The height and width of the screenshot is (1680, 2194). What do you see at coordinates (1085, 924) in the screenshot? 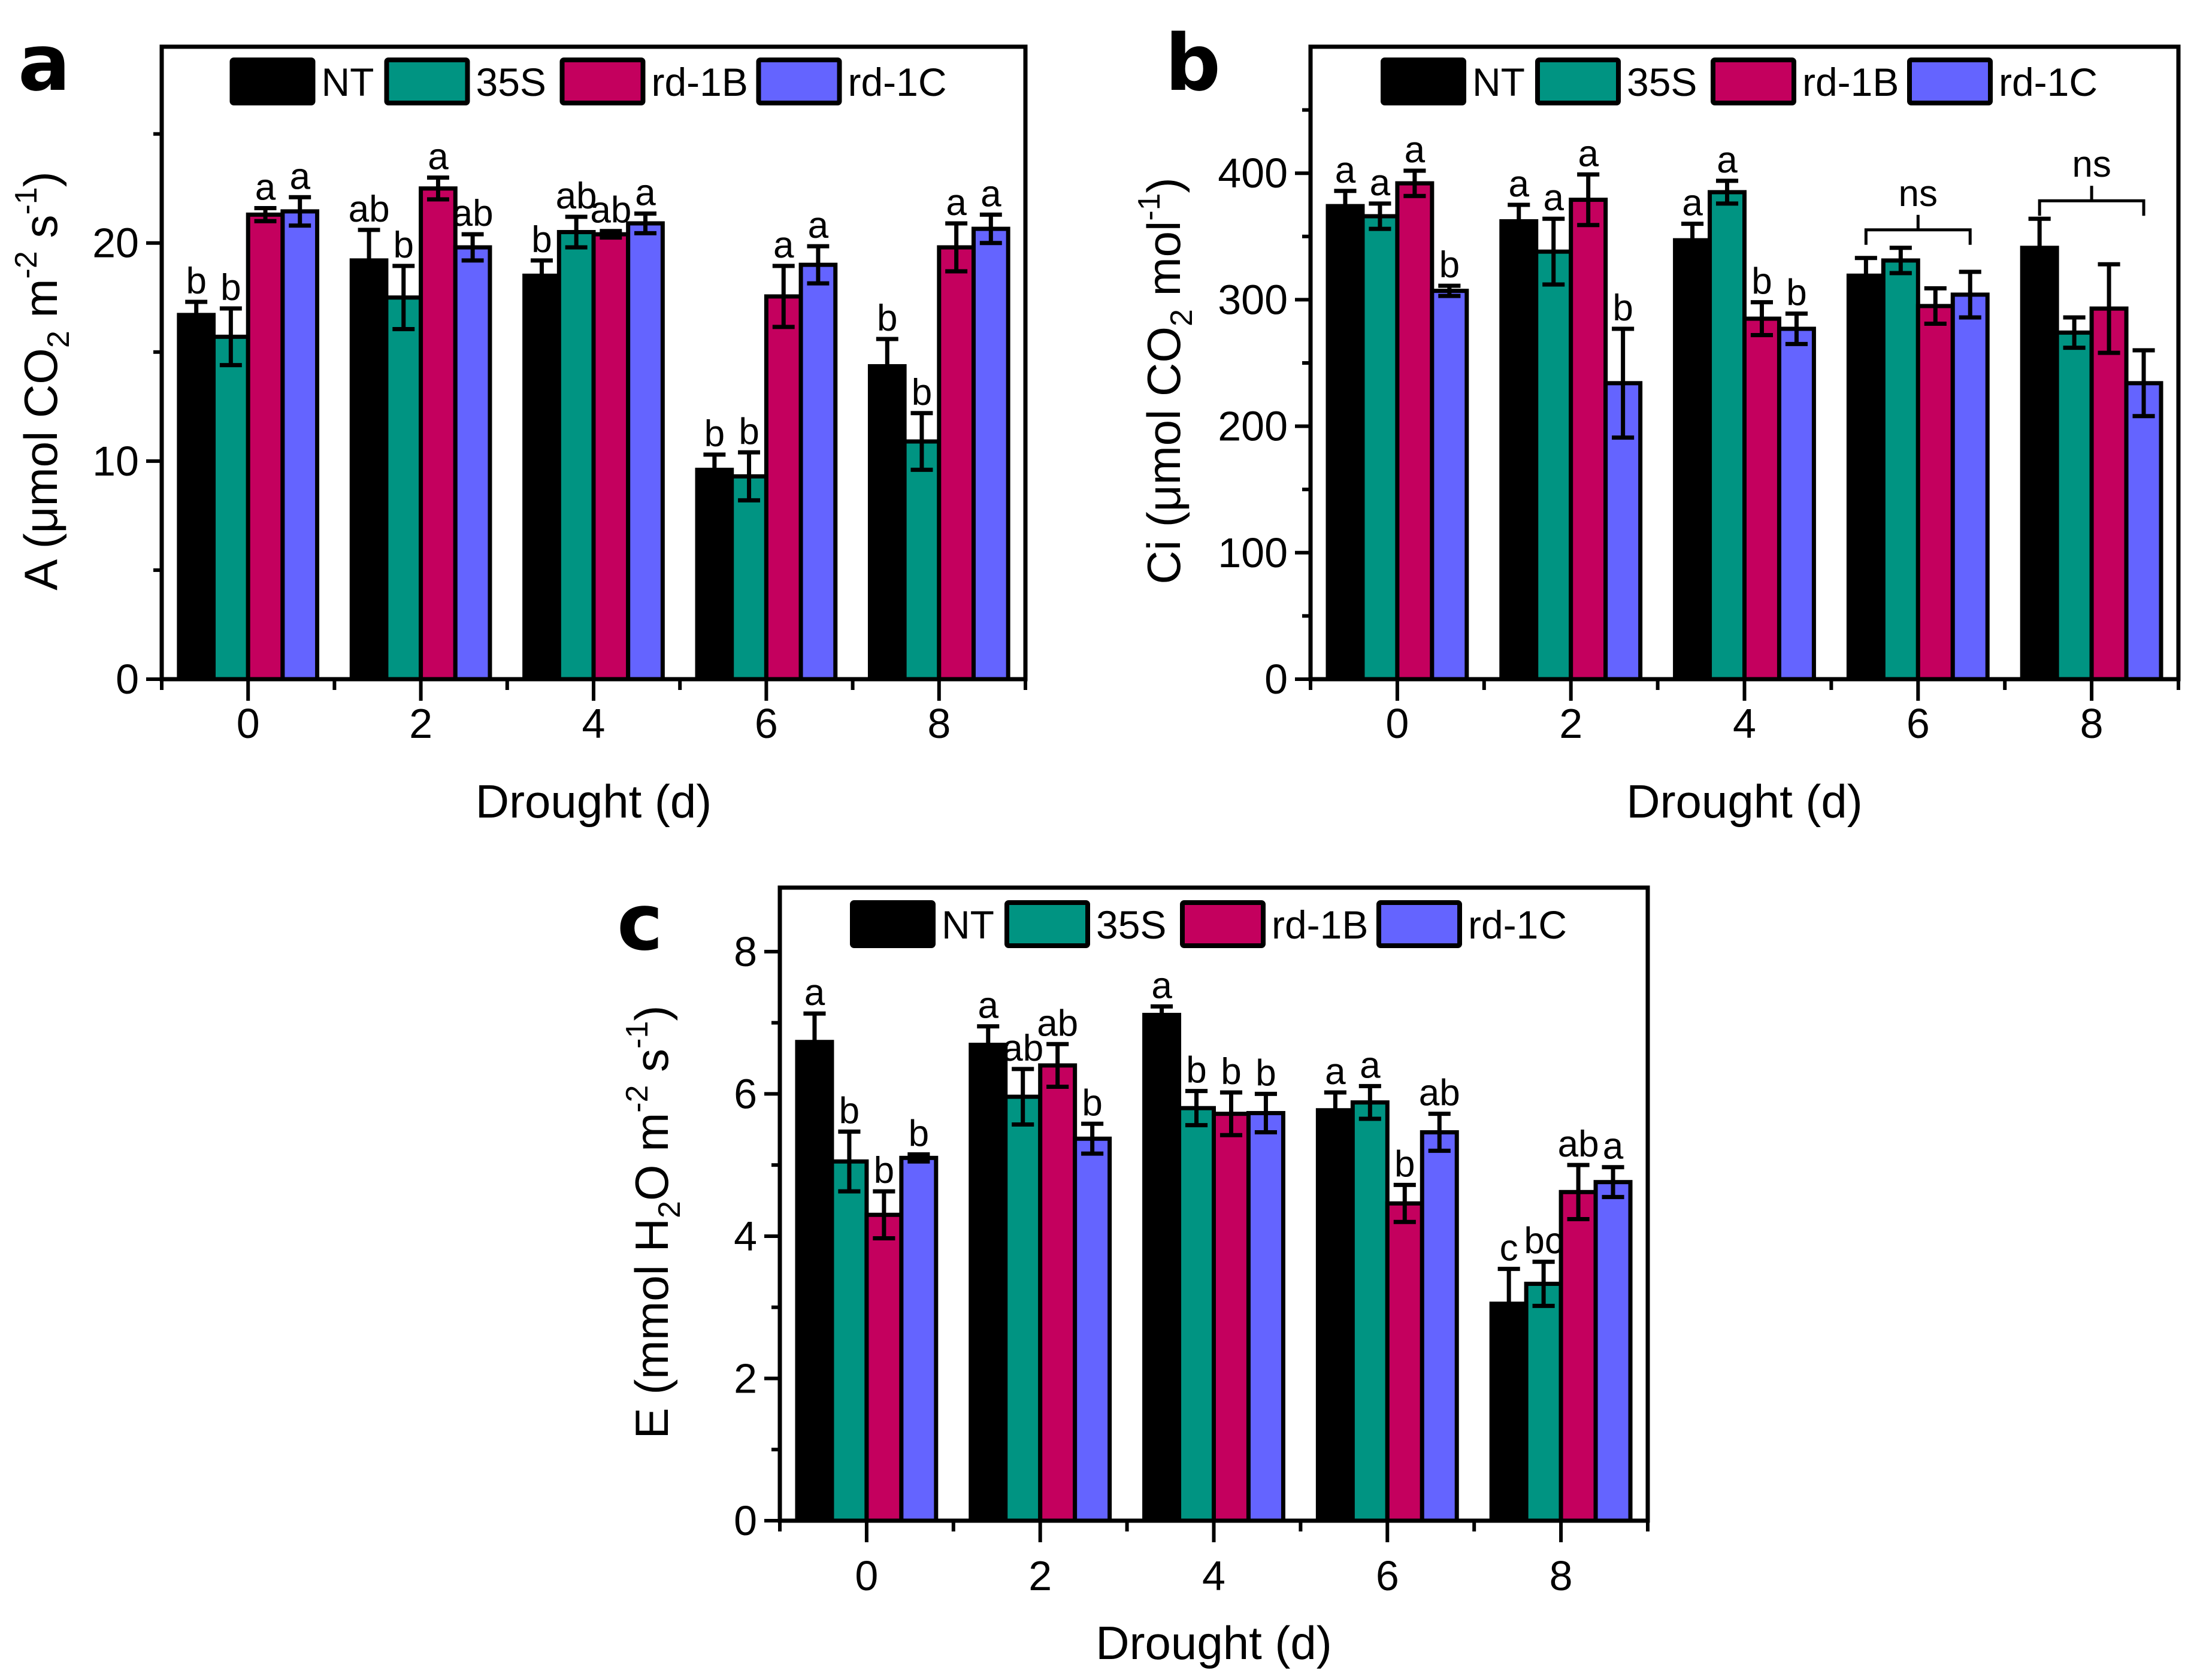
I see `legend-item-35s: 35S` at bounding box center [1085, 924].